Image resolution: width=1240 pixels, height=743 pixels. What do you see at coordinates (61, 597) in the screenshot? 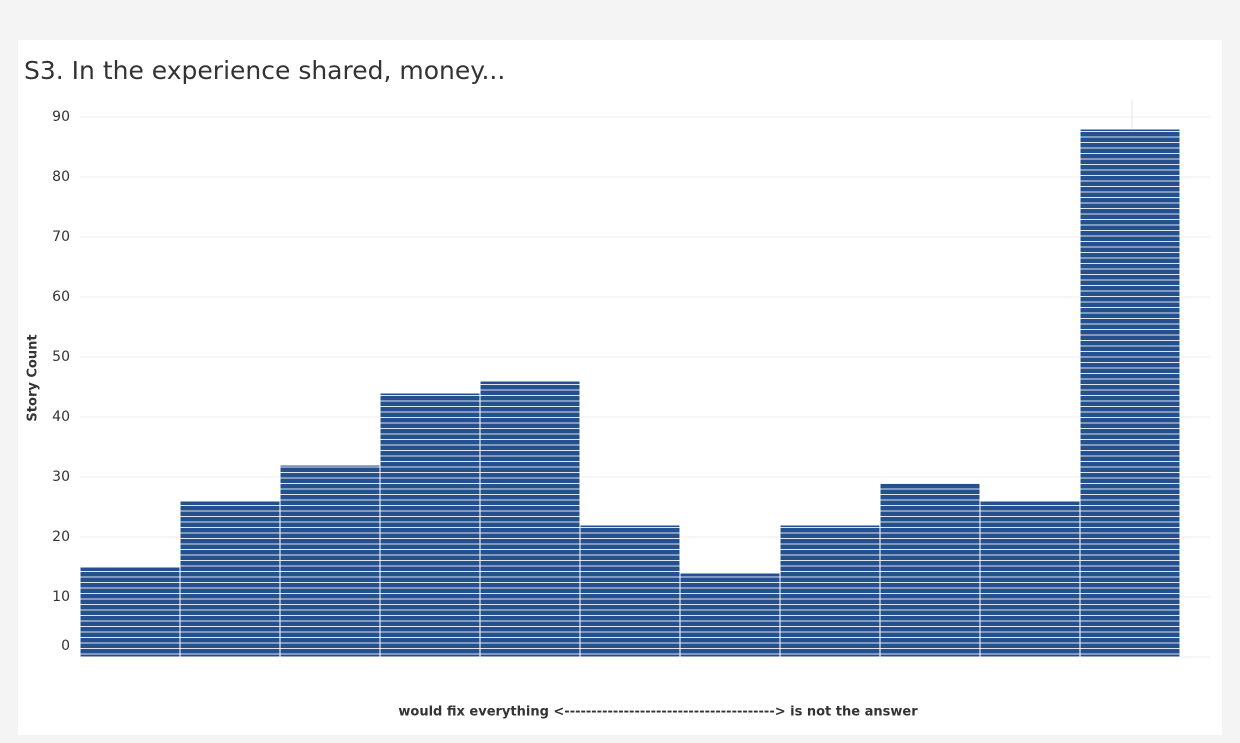
I see `y-tick-label: 10` at bounding box center [61, 597].